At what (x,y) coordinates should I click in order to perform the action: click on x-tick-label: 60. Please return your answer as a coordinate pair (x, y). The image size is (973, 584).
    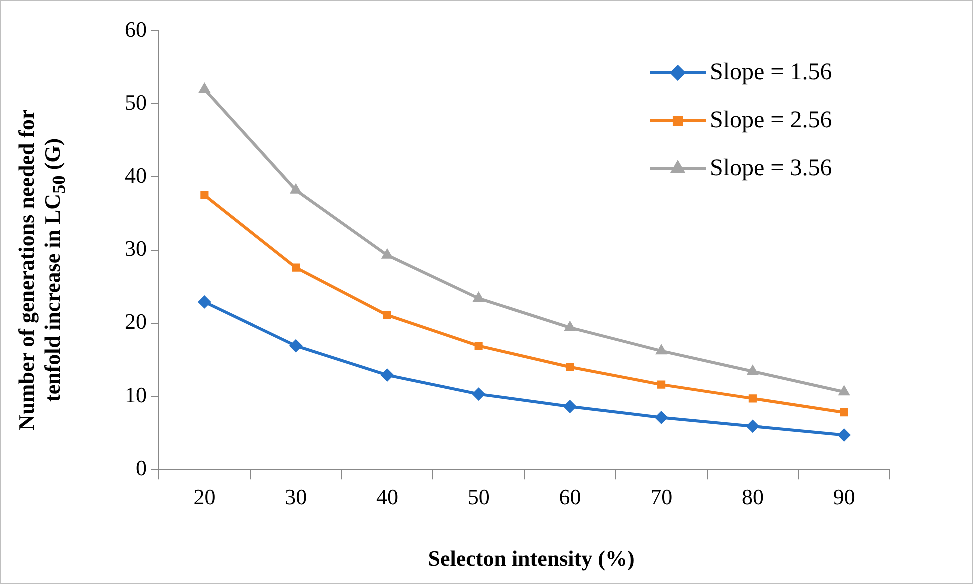
    Looking at the image, I should click on (570, 497).